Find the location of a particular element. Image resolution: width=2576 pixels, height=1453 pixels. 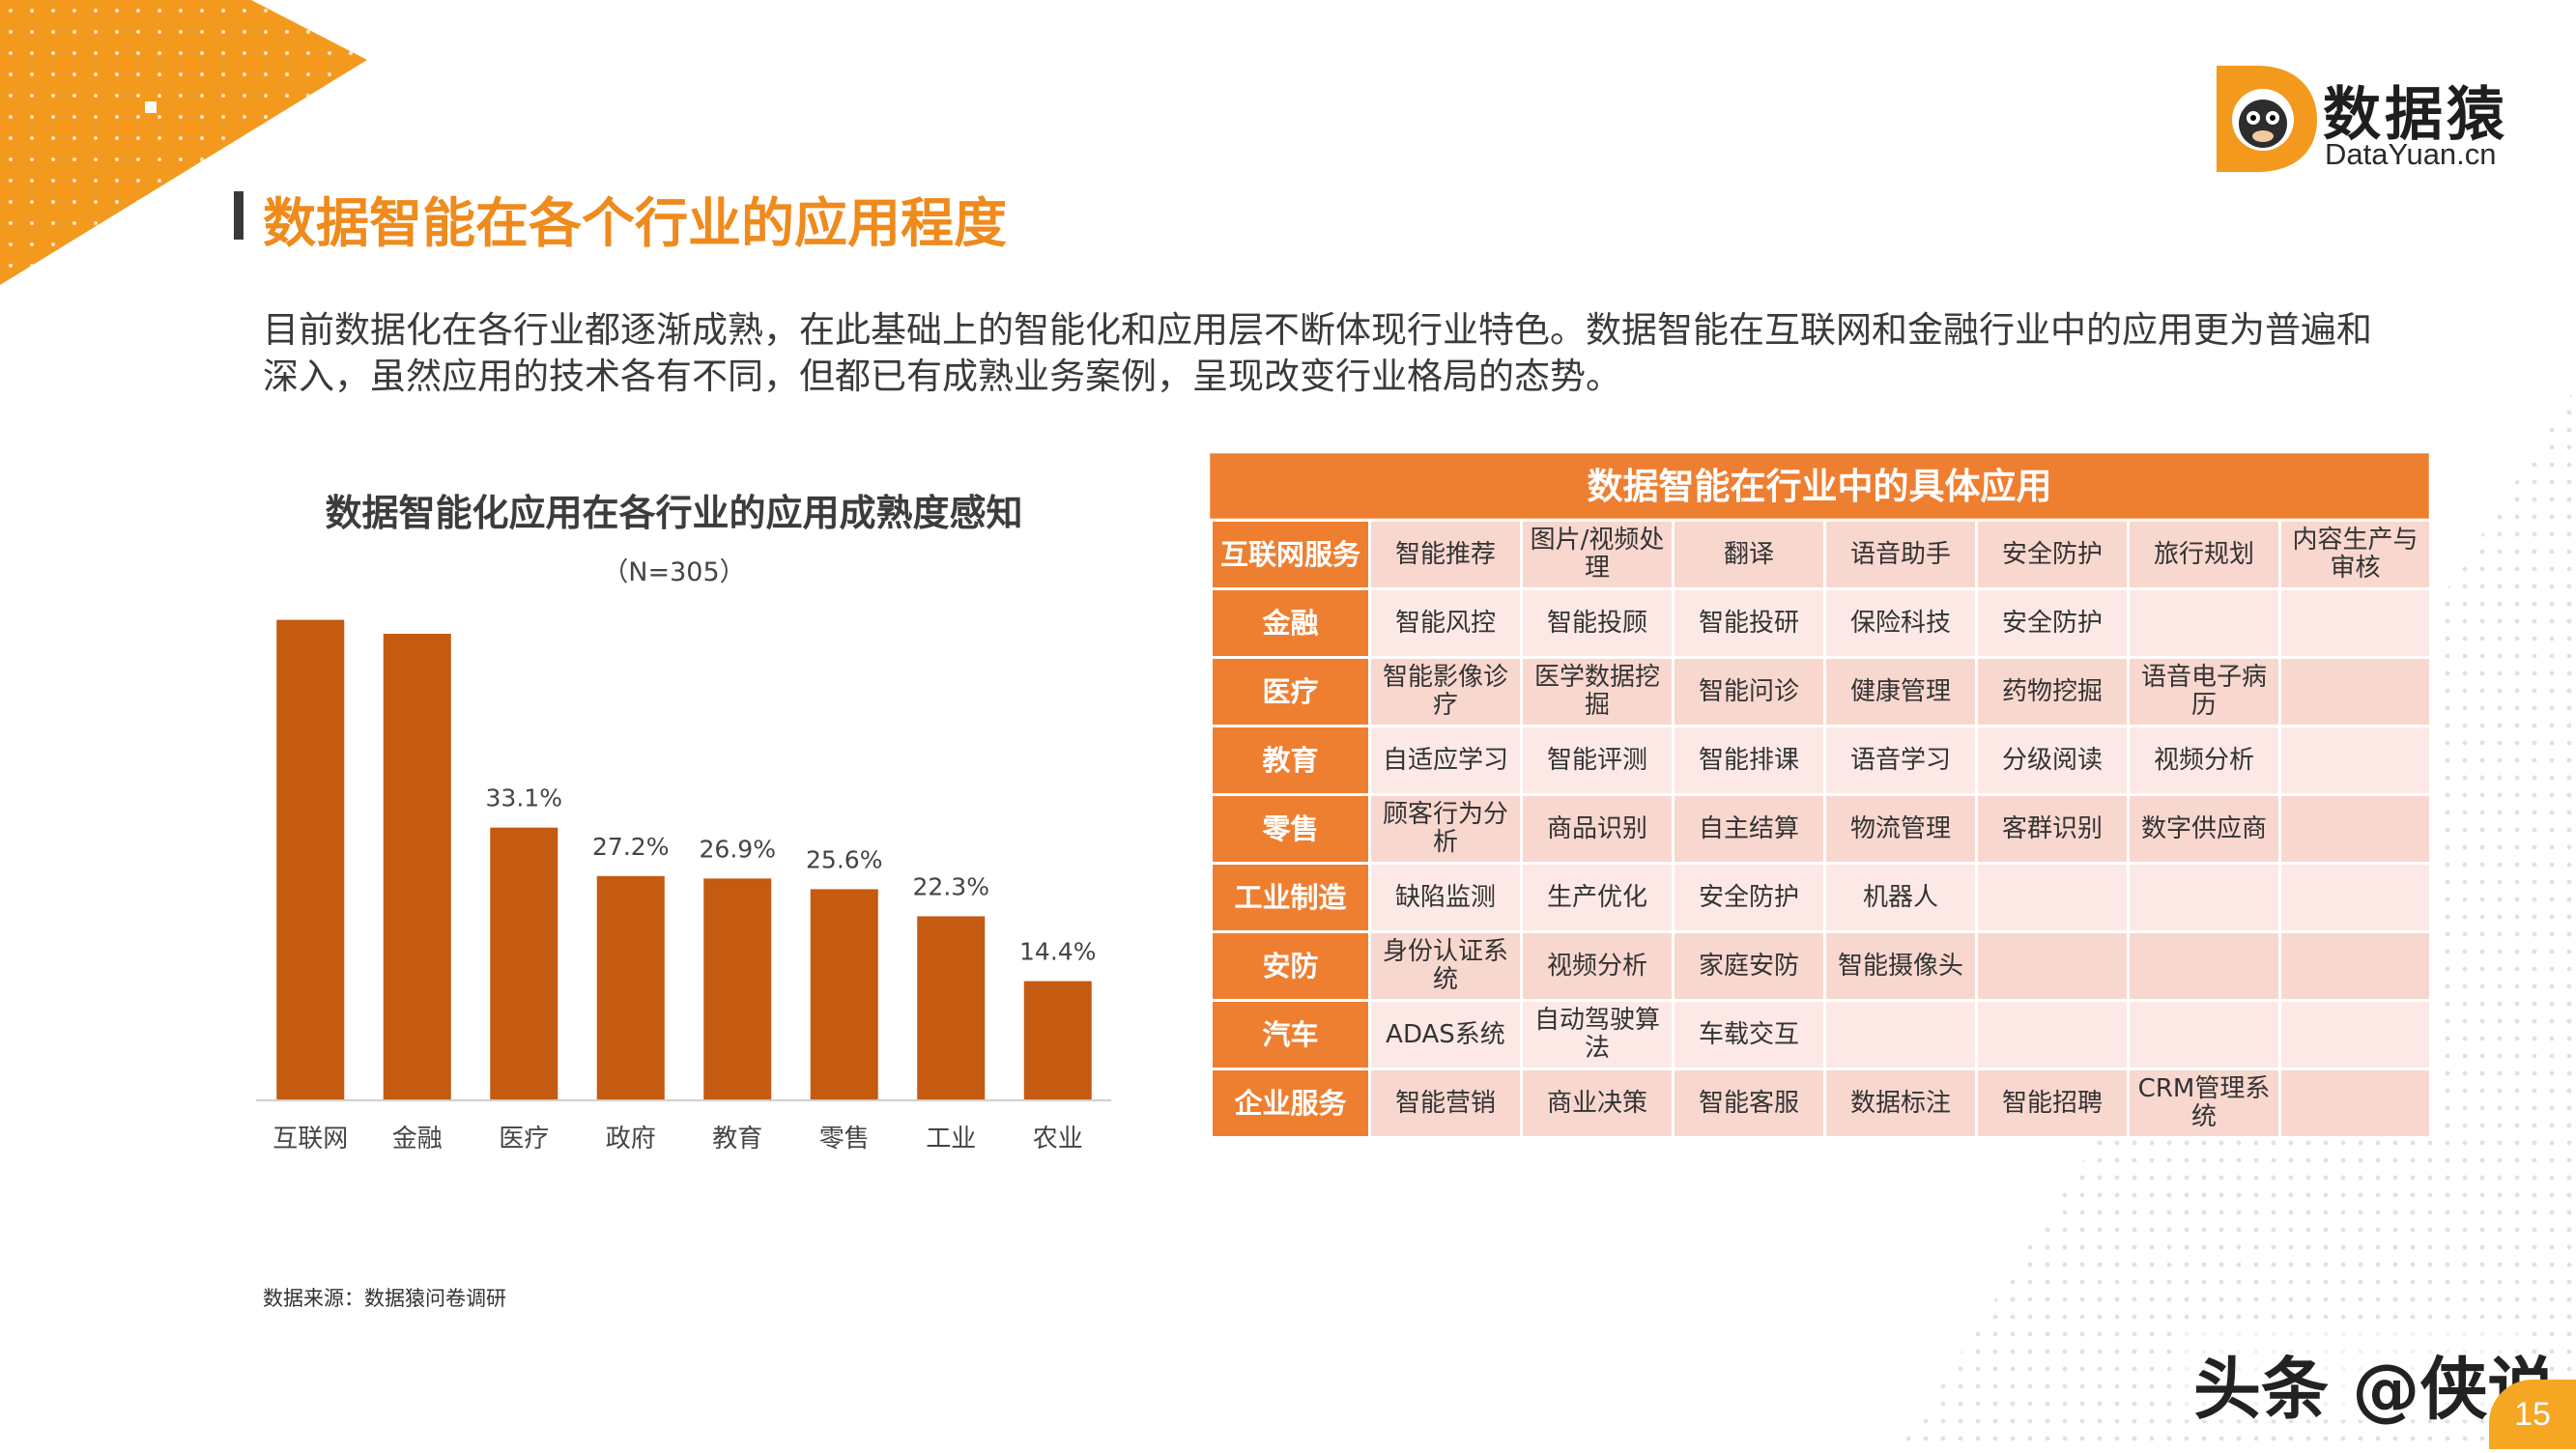

application-cell: 智能投顾 is located at coordinates (1598, 624).